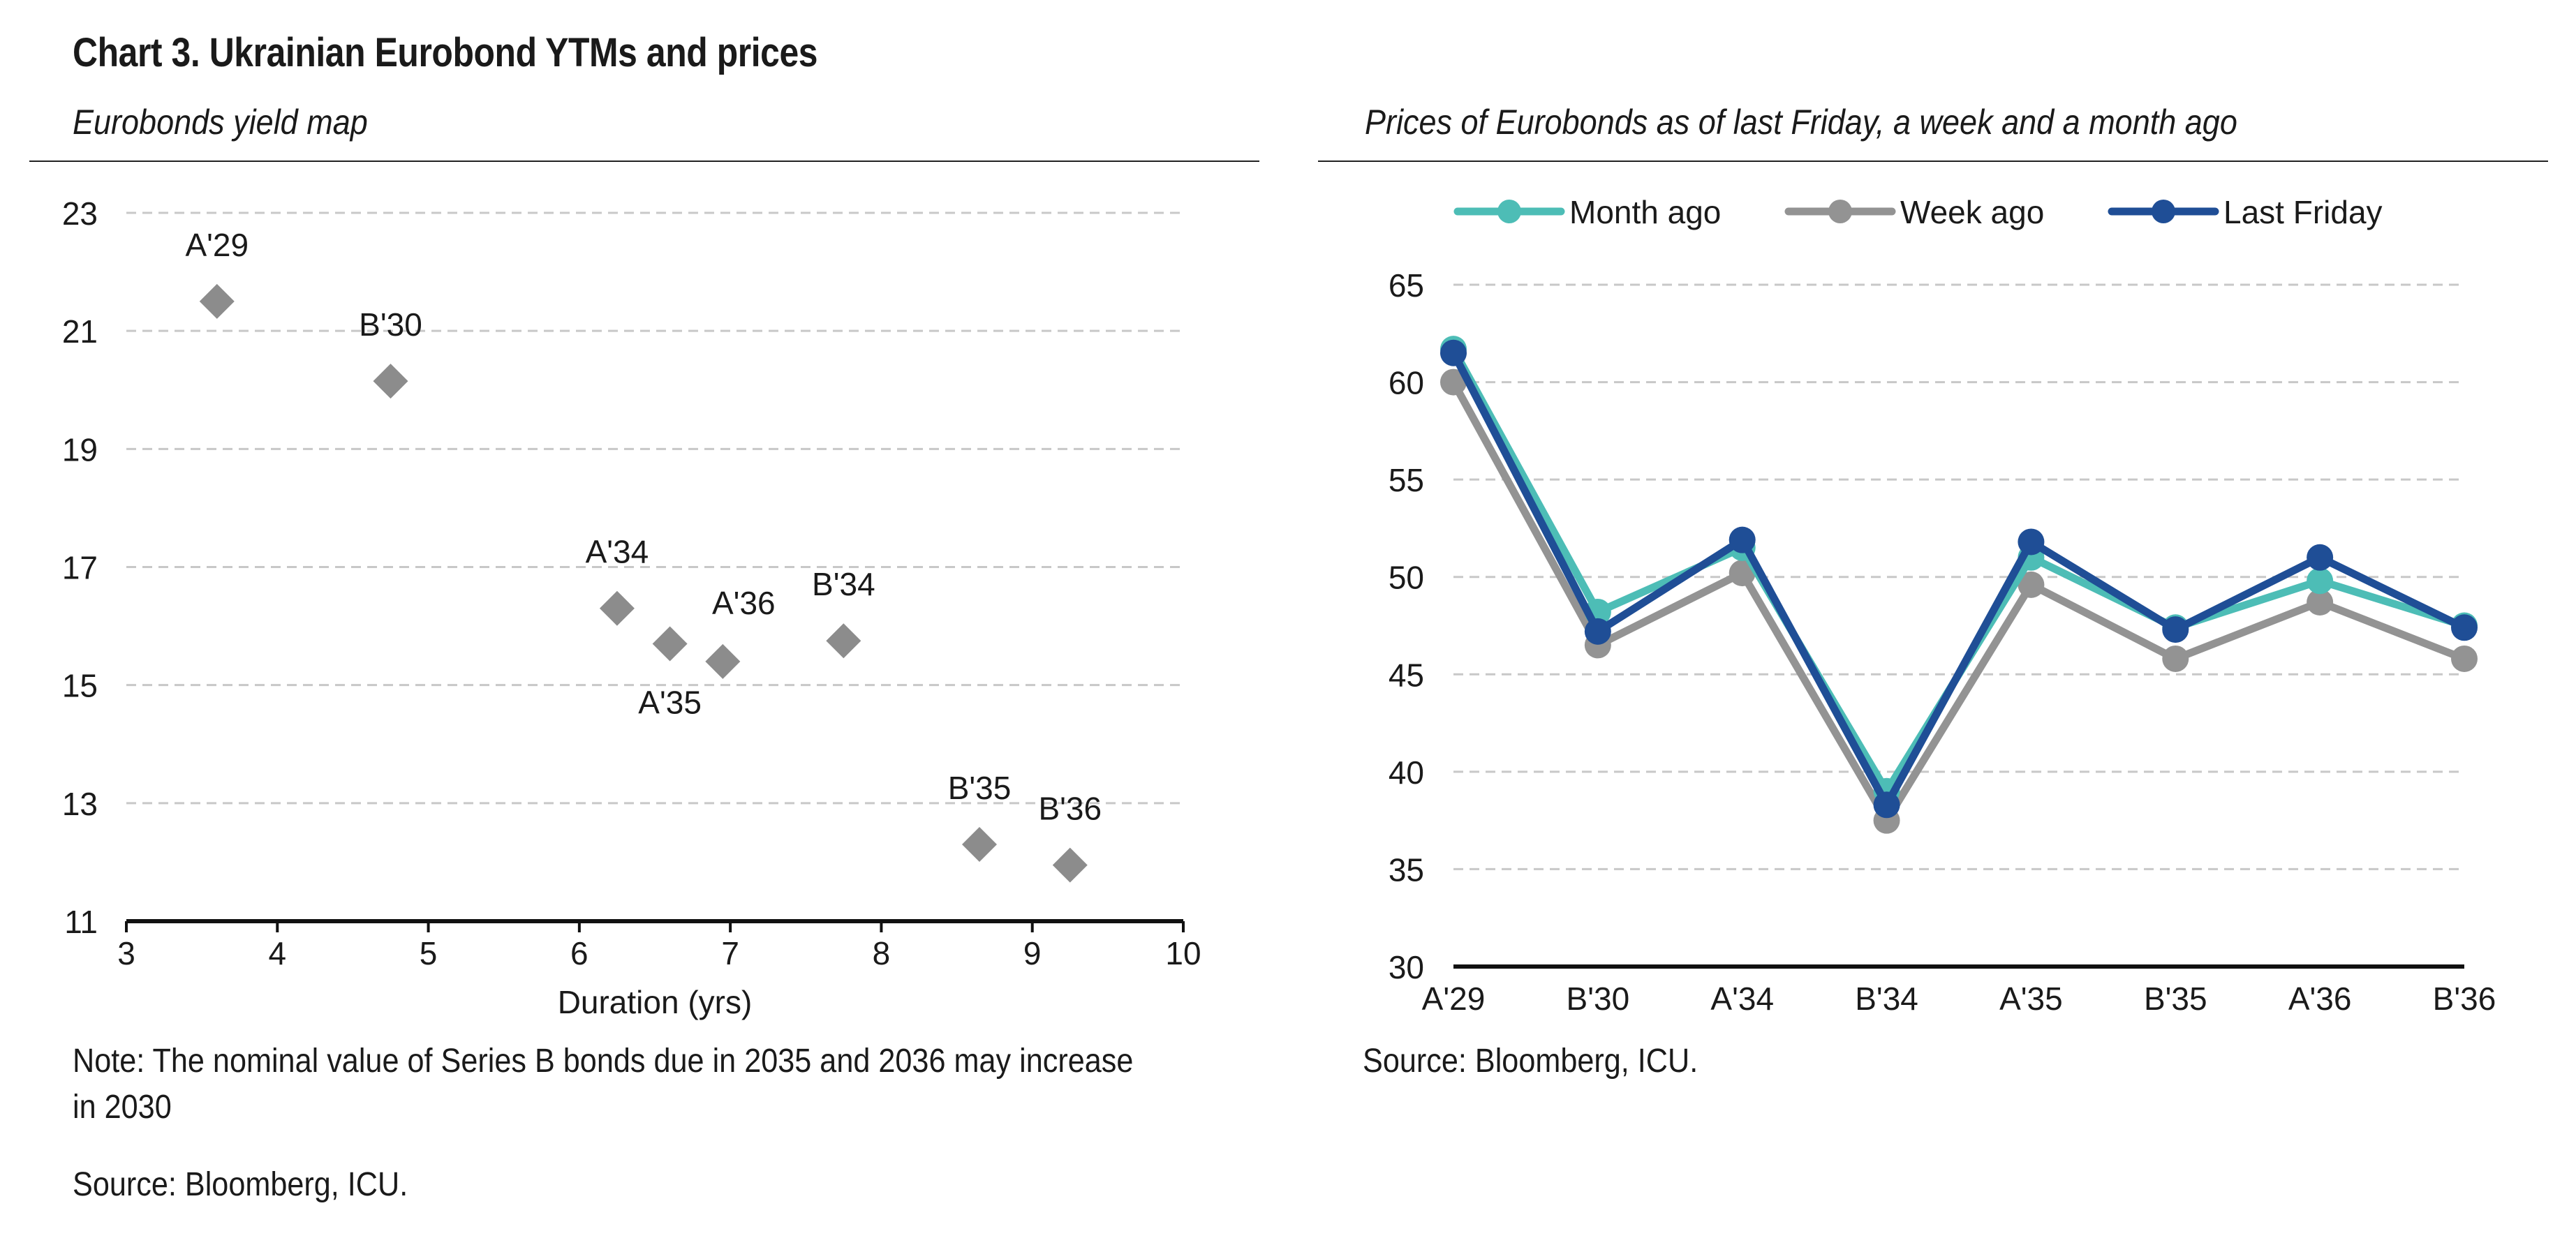  Describe the element at coordinates (1454, 999) in the screenshot. I see `x-tick-label: A'29` at that location.